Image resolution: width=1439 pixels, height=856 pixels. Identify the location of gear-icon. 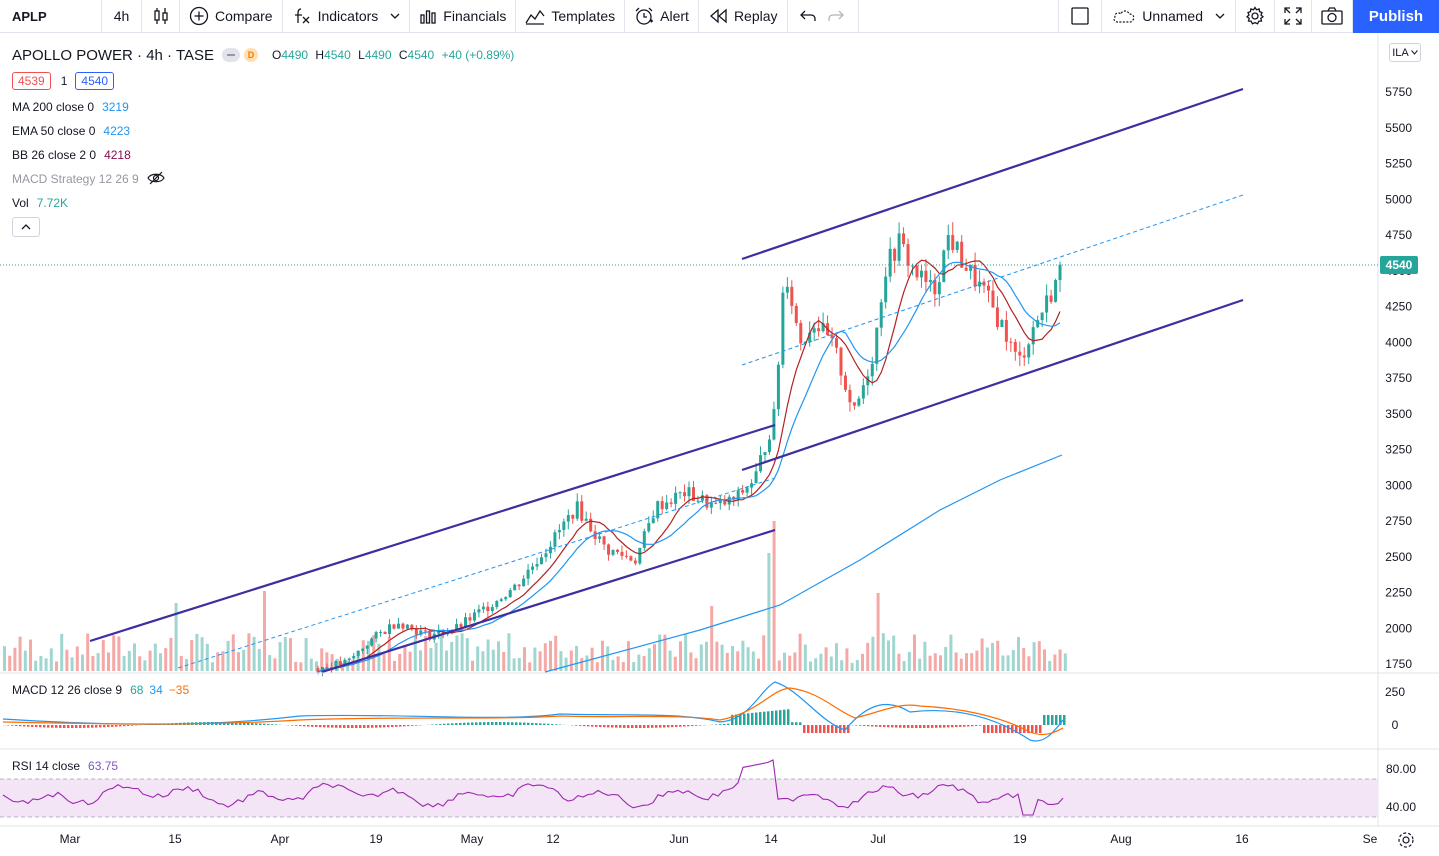
(1406, 840).